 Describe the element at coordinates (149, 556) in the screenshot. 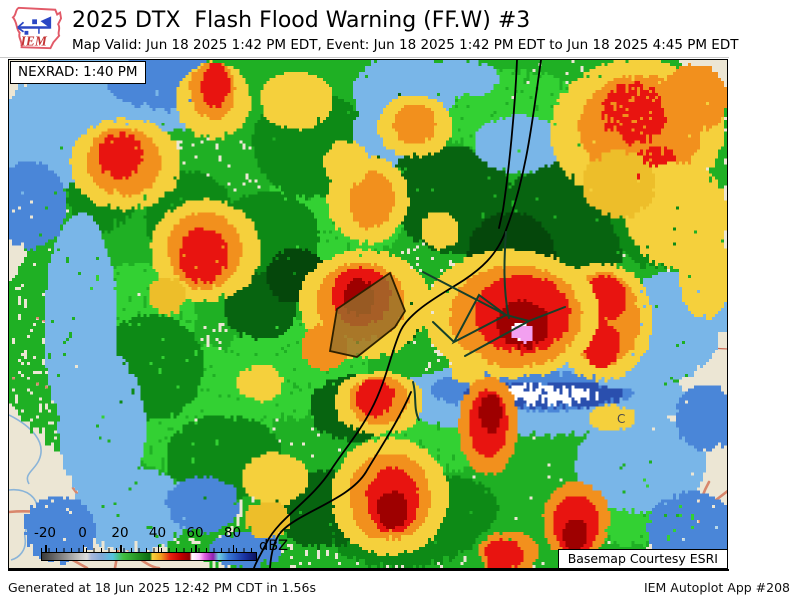

I see `colorbar-gradient` at that location.